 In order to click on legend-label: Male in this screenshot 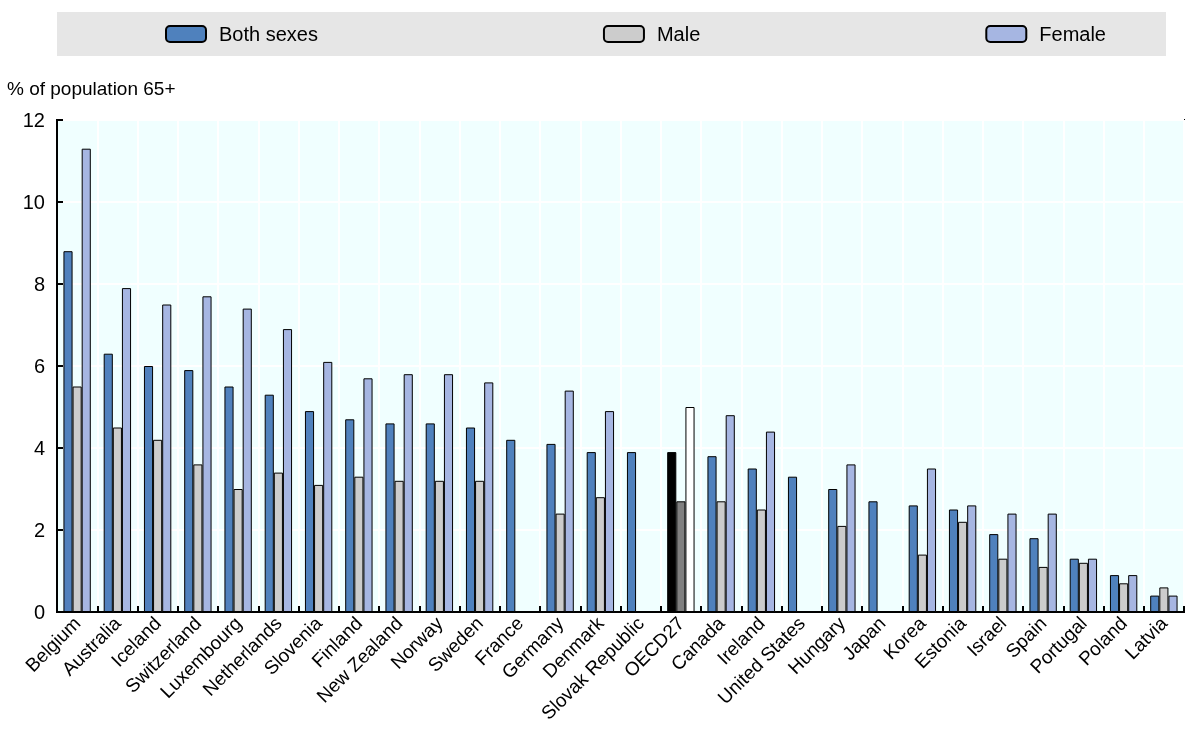, I will do `click(678, 34)`.